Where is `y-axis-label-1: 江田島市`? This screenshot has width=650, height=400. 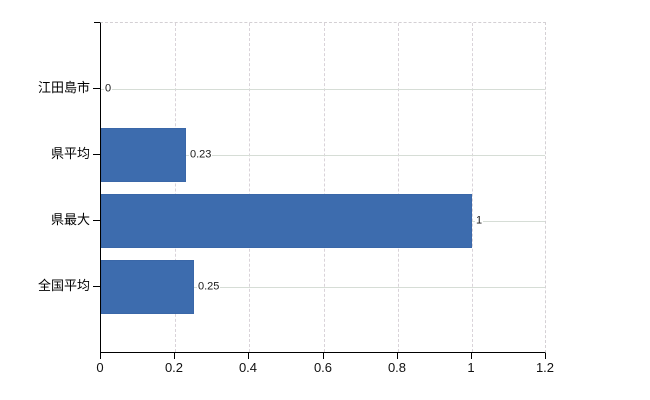
y-axis-label-1: 江田島市 is located at coordinates (63, 87).